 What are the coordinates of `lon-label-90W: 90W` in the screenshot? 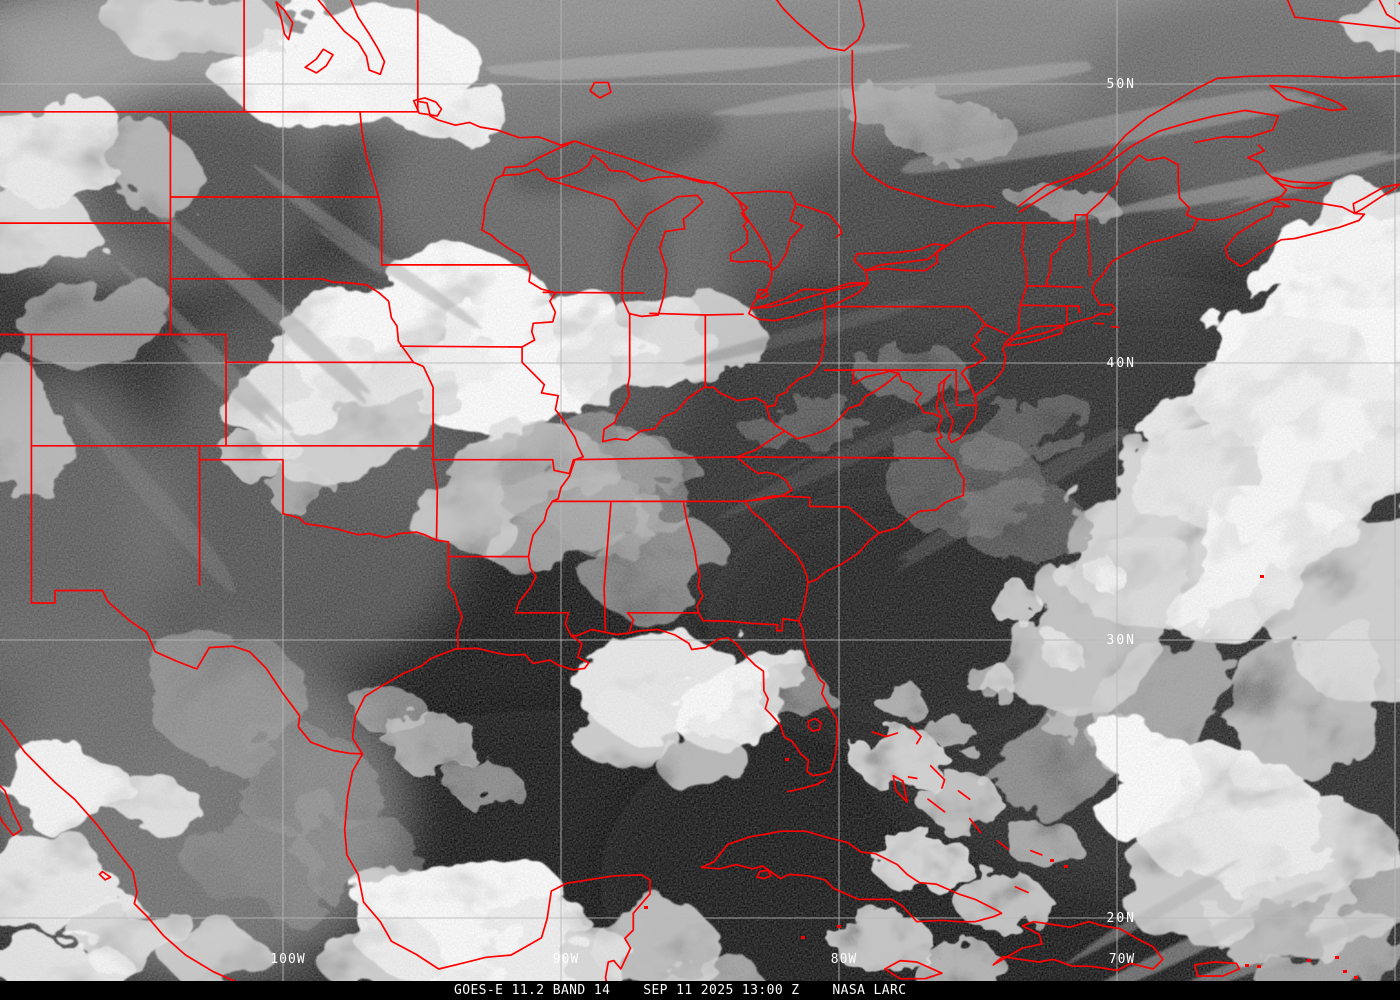 It's located at (566, 959).